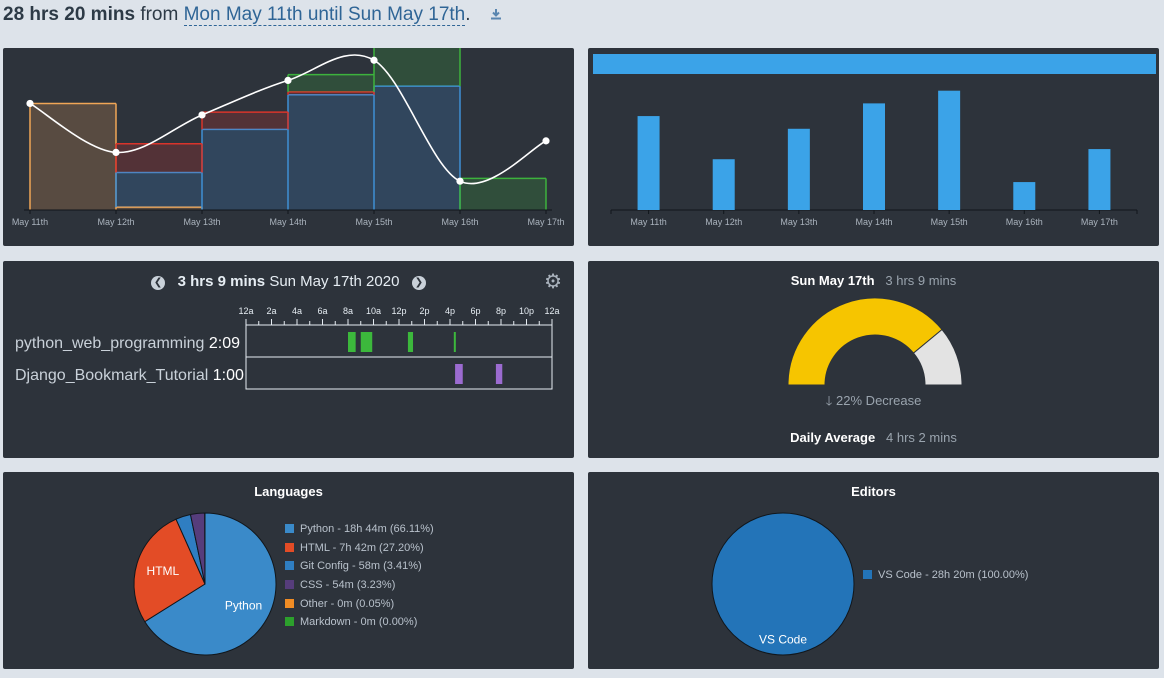  What do you see at coordinates (243, 605) in the screenshot?
I see `pie-label: Python` at bounding box center [243, 605].